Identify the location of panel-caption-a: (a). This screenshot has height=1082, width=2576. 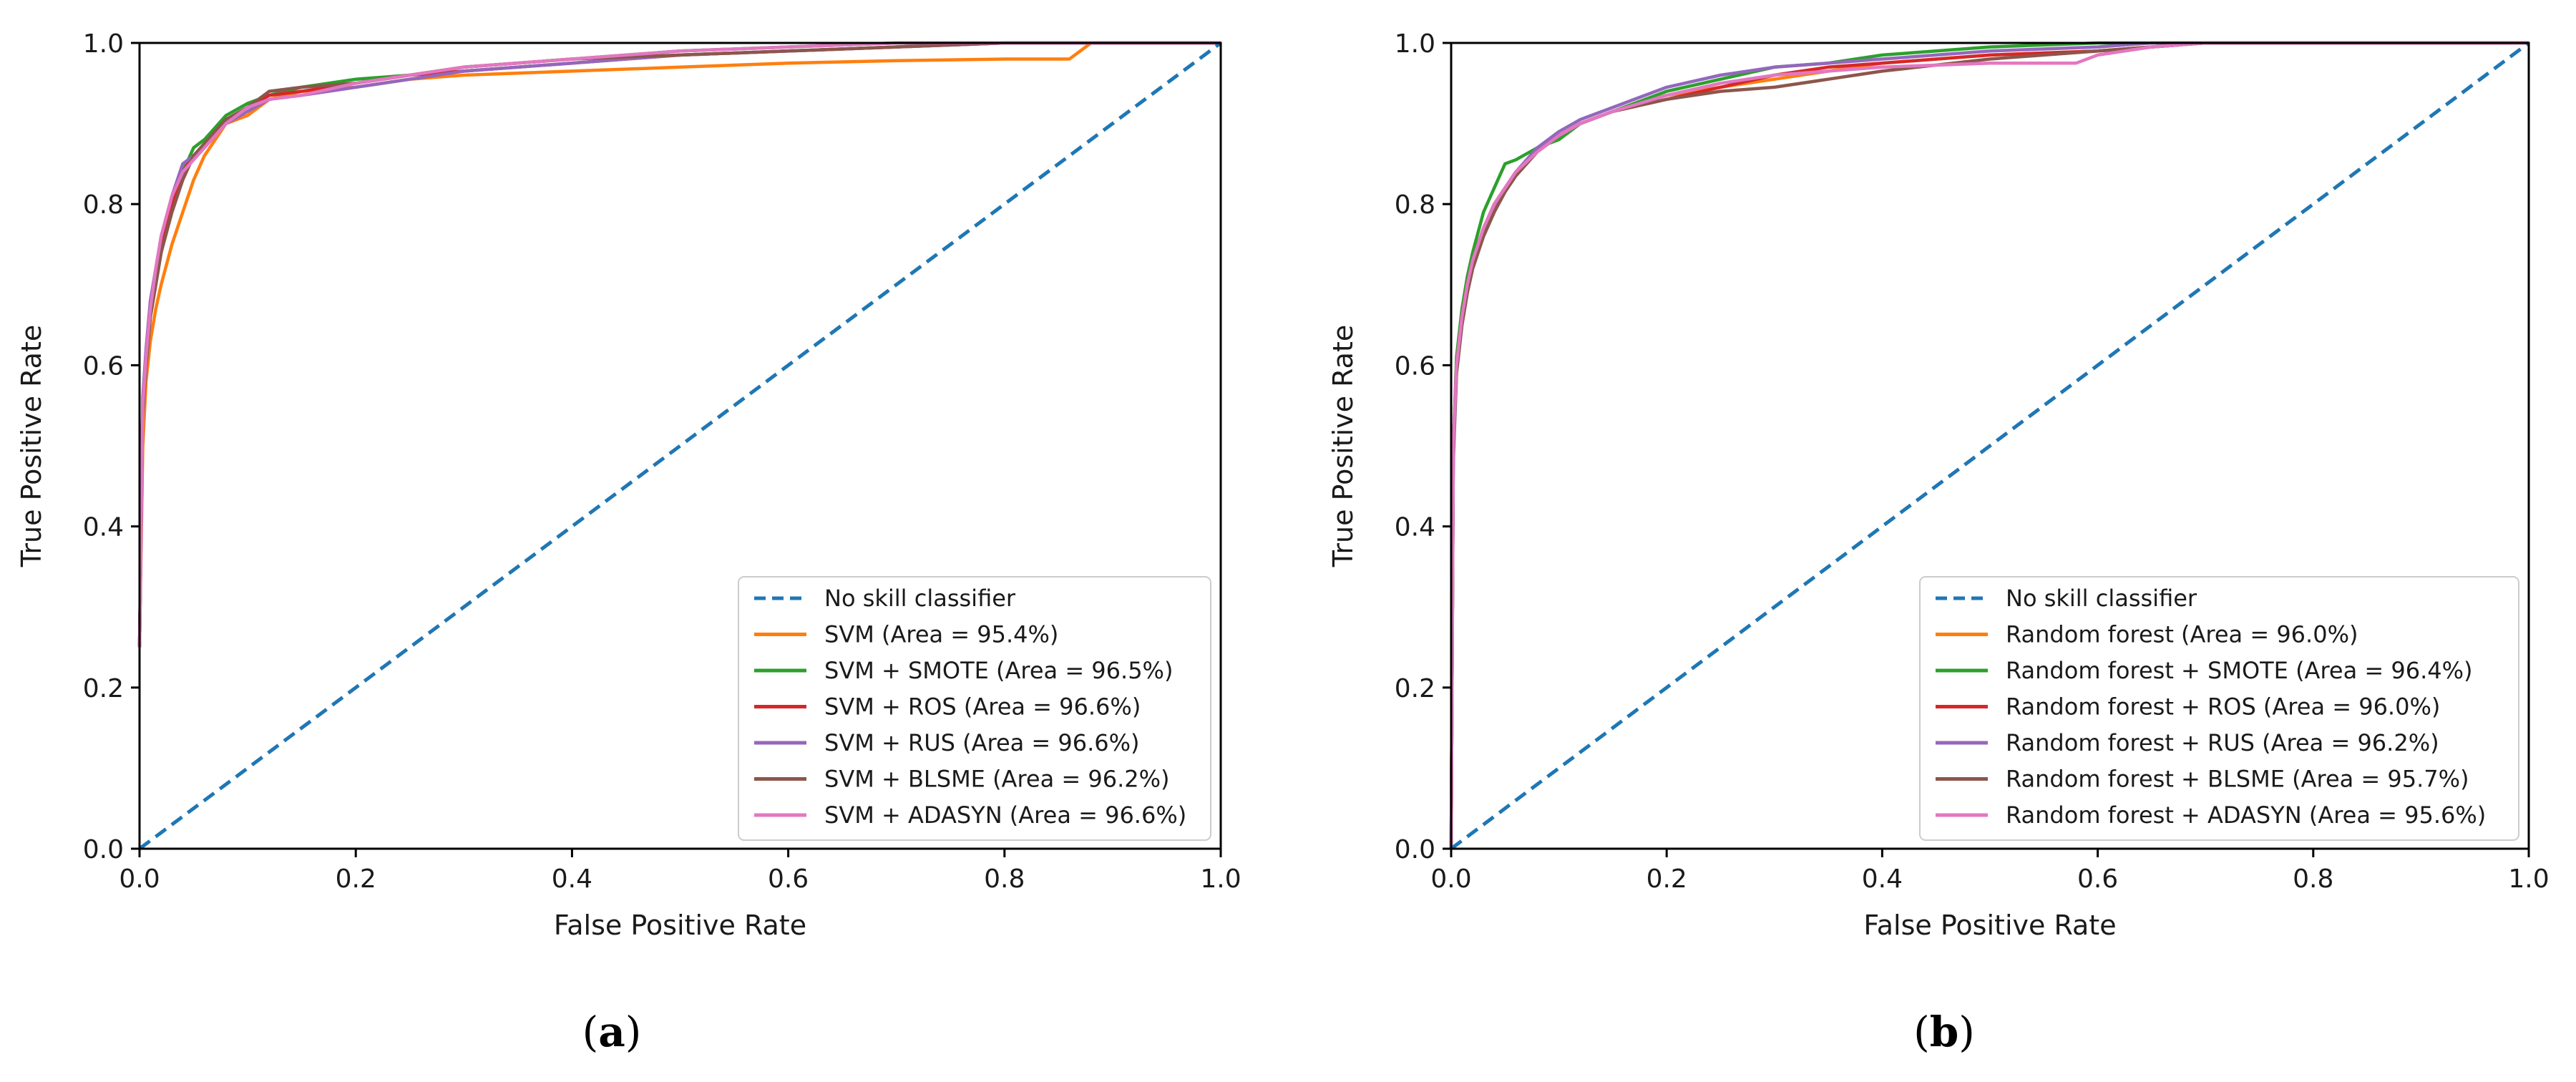
(612, 1032).